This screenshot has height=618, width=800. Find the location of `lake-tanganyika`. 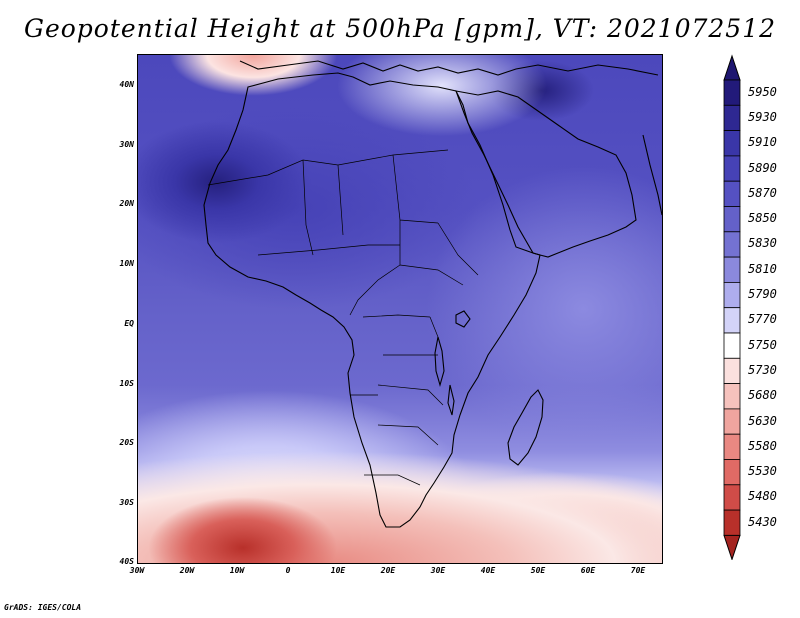

lake-tanganyika is located at coordinates (439, 362).